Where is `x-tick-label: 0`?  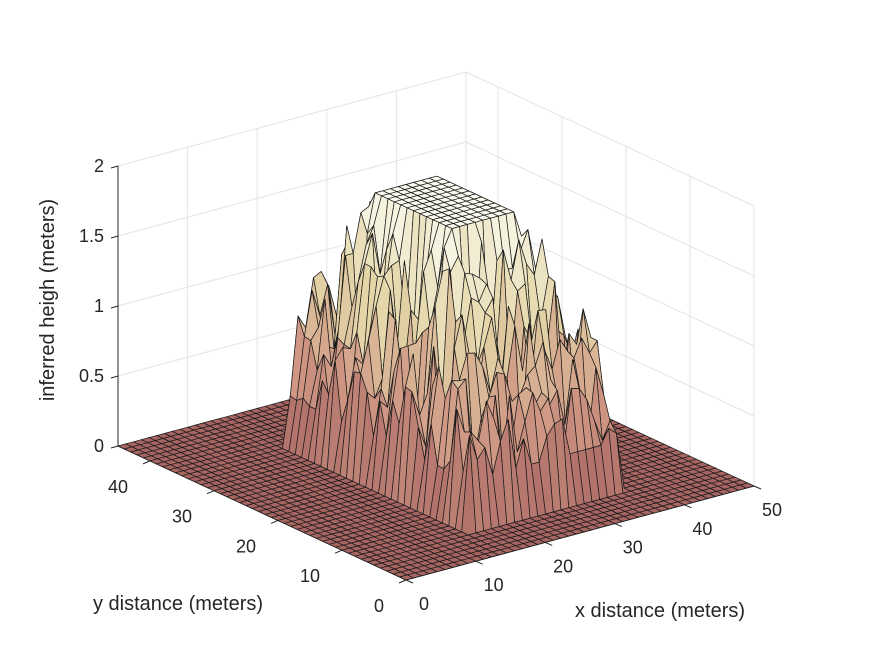 x-tick-label: 0 is located at coordinates (424, 604).